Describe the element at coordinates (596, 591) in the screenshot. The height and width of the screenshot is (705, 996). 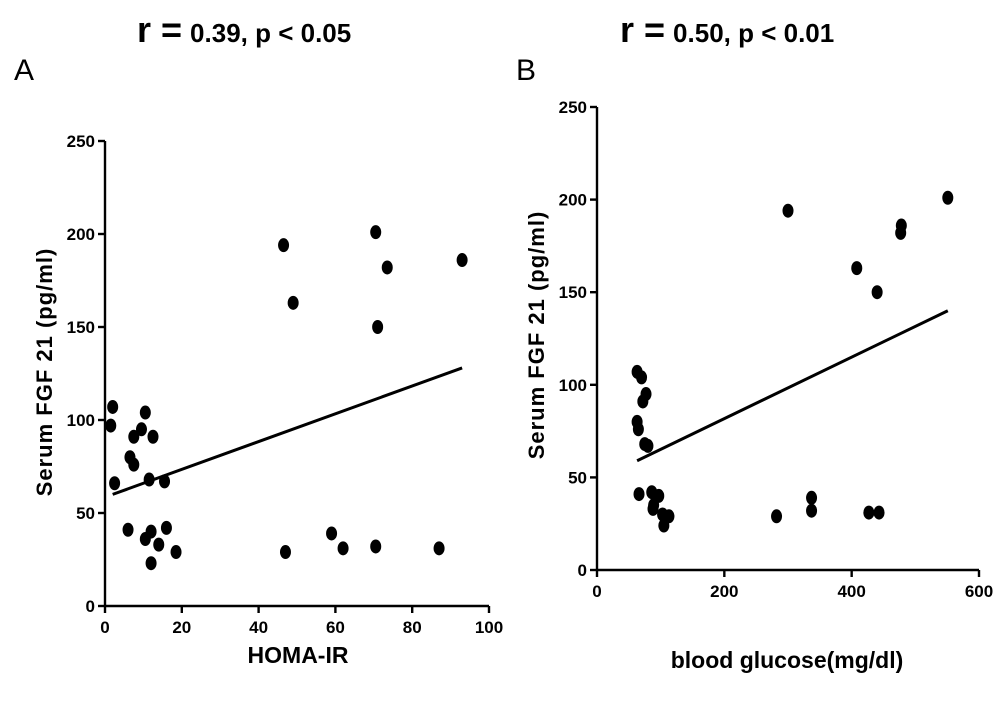
I see `panel-b-x-tick-label: 0` at that location.